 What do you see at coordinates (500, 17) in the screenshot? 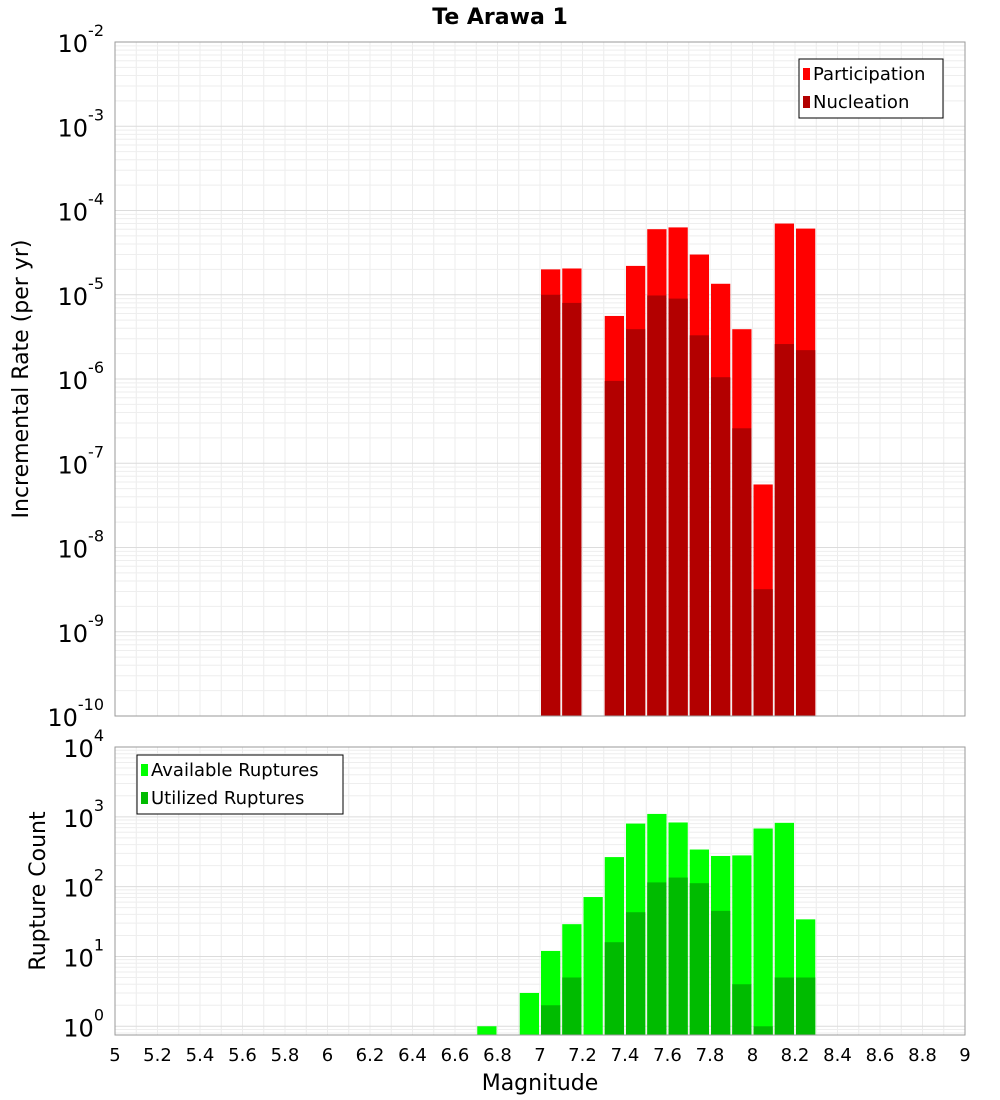
I see `chart-title: Te Arawa 1` at bounding box center [500, 17].